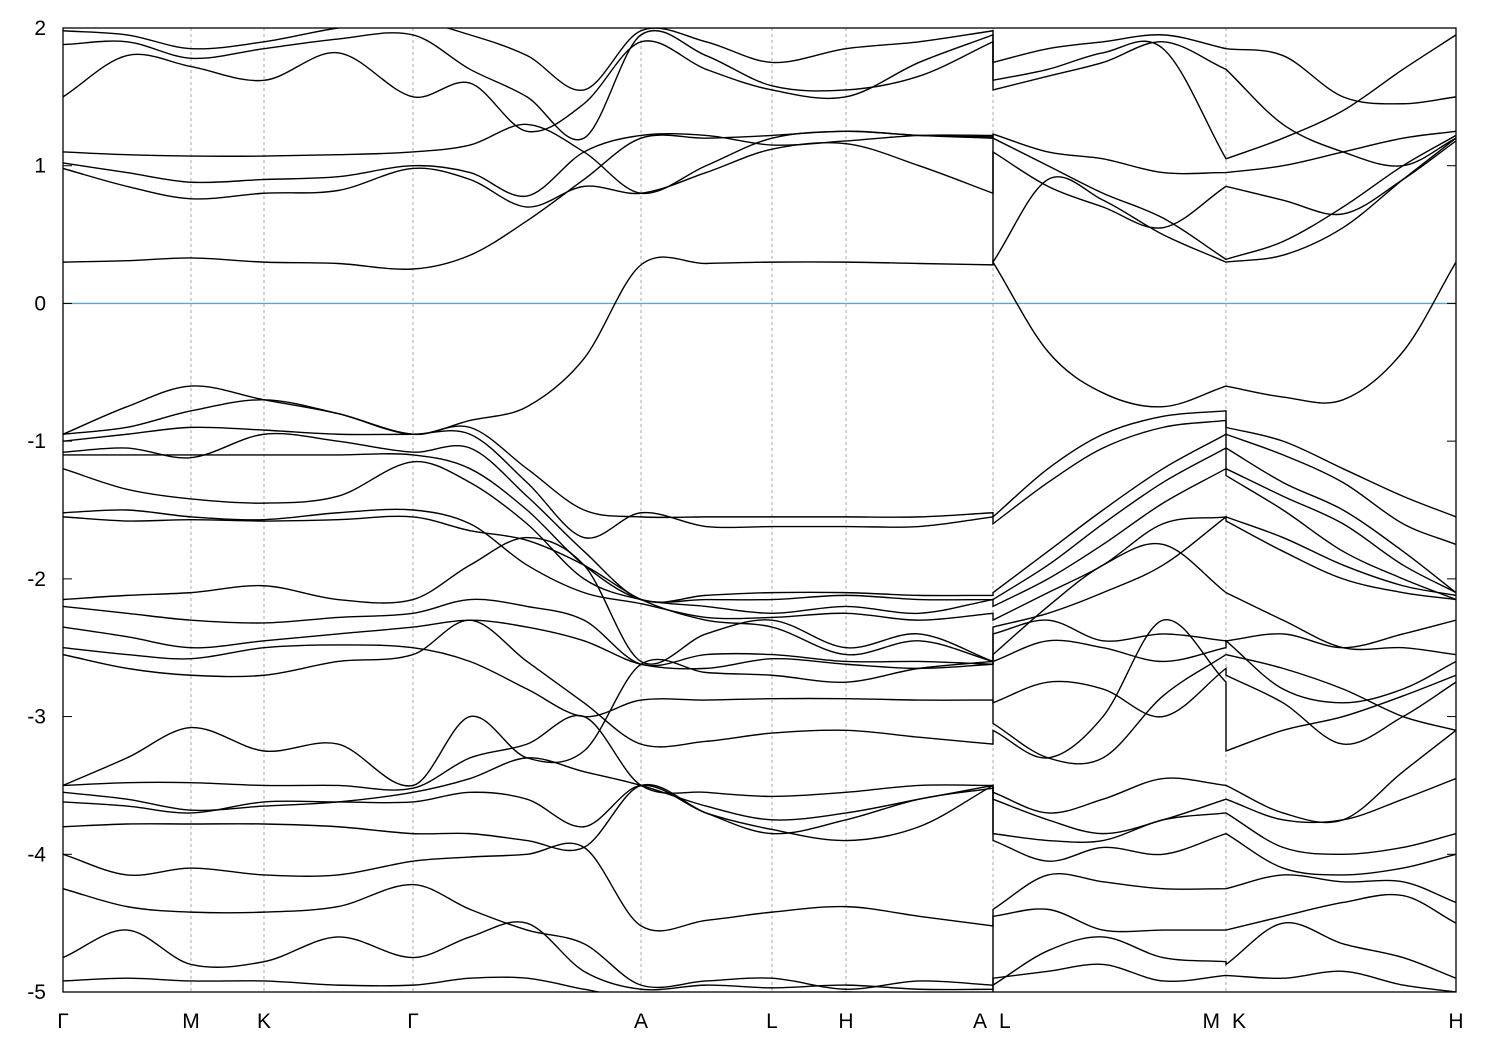  I want to click on y-tick-label: 0, so click(40, 303).